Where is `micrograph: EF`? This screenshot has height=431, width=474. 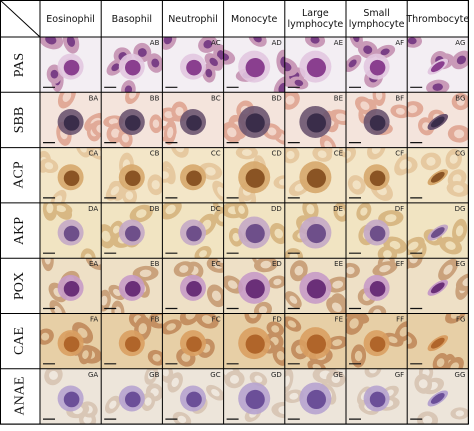
micrograph: EF is located at coordinates (377, 286).